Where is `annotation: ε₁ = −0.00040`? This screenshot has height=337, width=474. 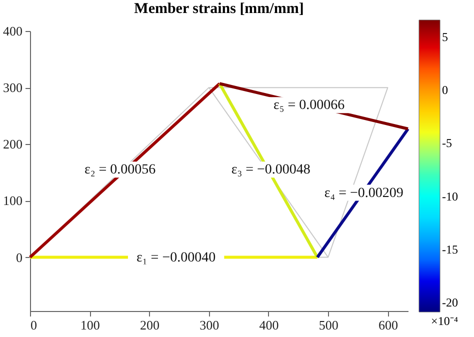
annotation: ε₁ = −0.00040 is located at coordinates (176, 258).